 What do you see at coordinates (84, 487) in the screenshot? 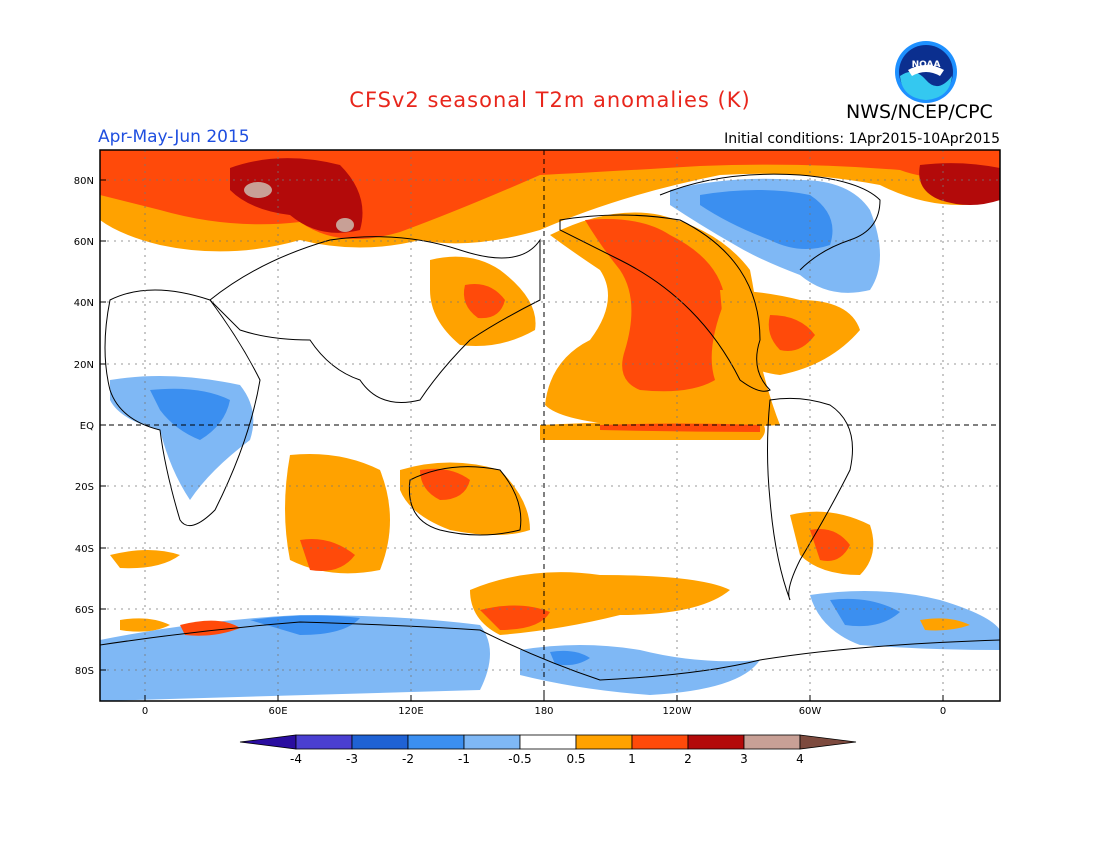
I see `lat-label: 20S` at bounding box center [84, 487].